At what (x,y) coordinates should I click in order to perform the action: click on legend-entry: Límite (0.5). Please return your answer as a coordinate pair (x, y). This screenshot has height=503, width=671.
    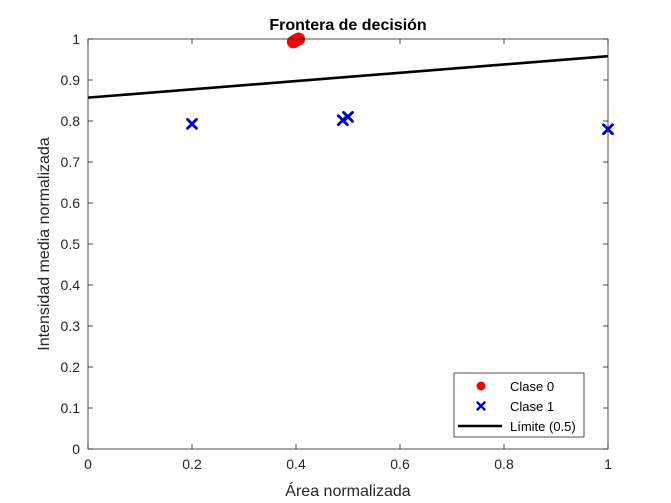
    Looking at the image, I should click on (517, 426).